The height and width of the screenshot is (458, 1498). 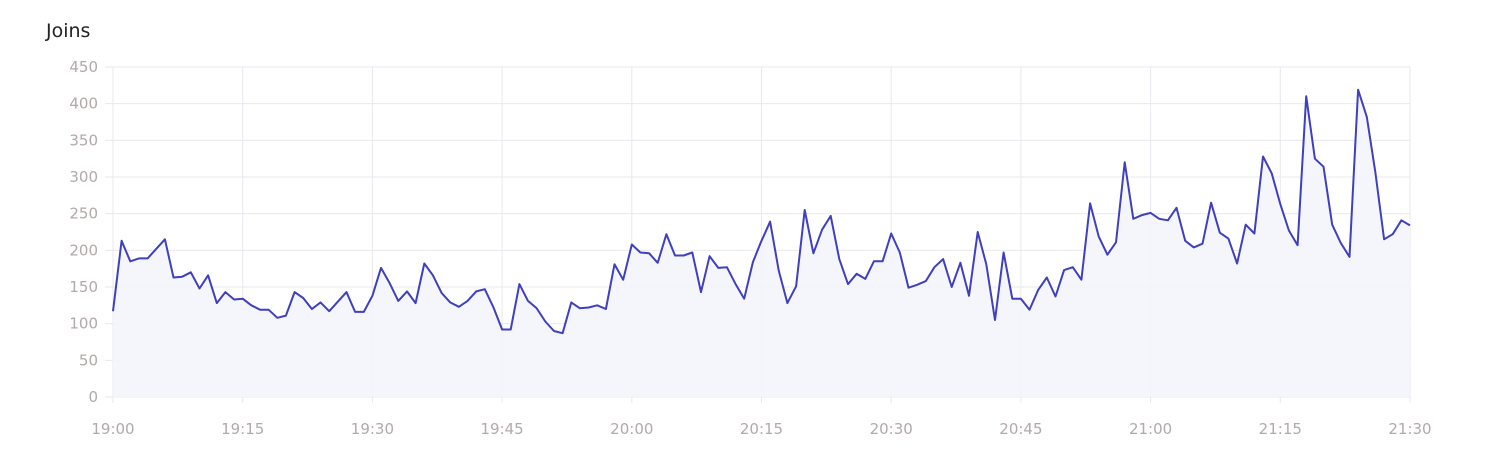 I want to click on x-tick-label: 21:00, so click(x=1150, y=429).